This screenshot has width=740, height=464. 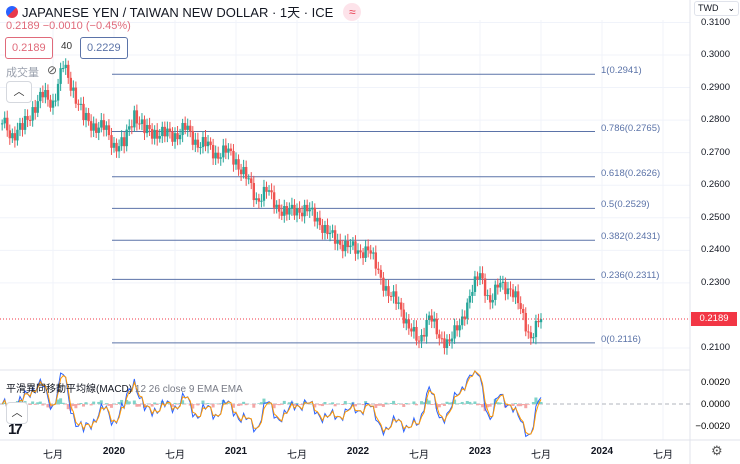 What do you see at coordinates (19, 92) in the screenshot?
I see `collapse-legend-button: ︿` at bounding box center [19, 92].